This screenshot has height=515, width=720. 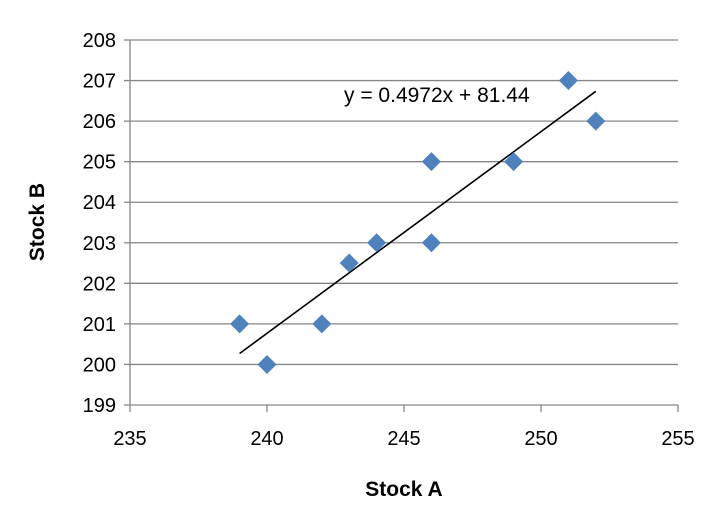 I want to click on y-tick-label-9: 208, so click(x=99, y=41).